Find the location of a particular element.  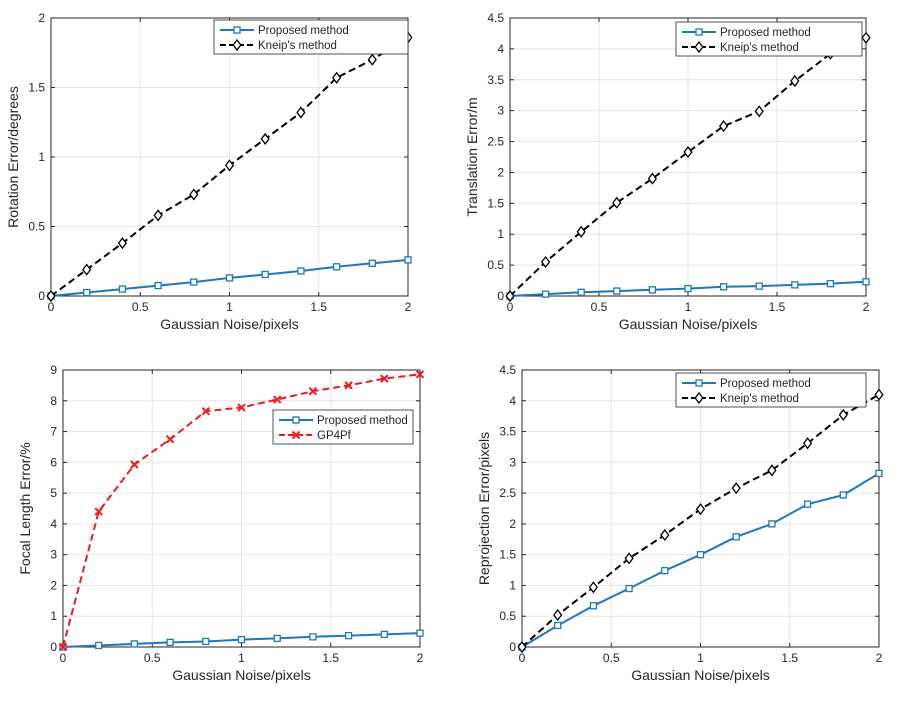

x-tick-label: 2 is located at coordinates (879, 658).